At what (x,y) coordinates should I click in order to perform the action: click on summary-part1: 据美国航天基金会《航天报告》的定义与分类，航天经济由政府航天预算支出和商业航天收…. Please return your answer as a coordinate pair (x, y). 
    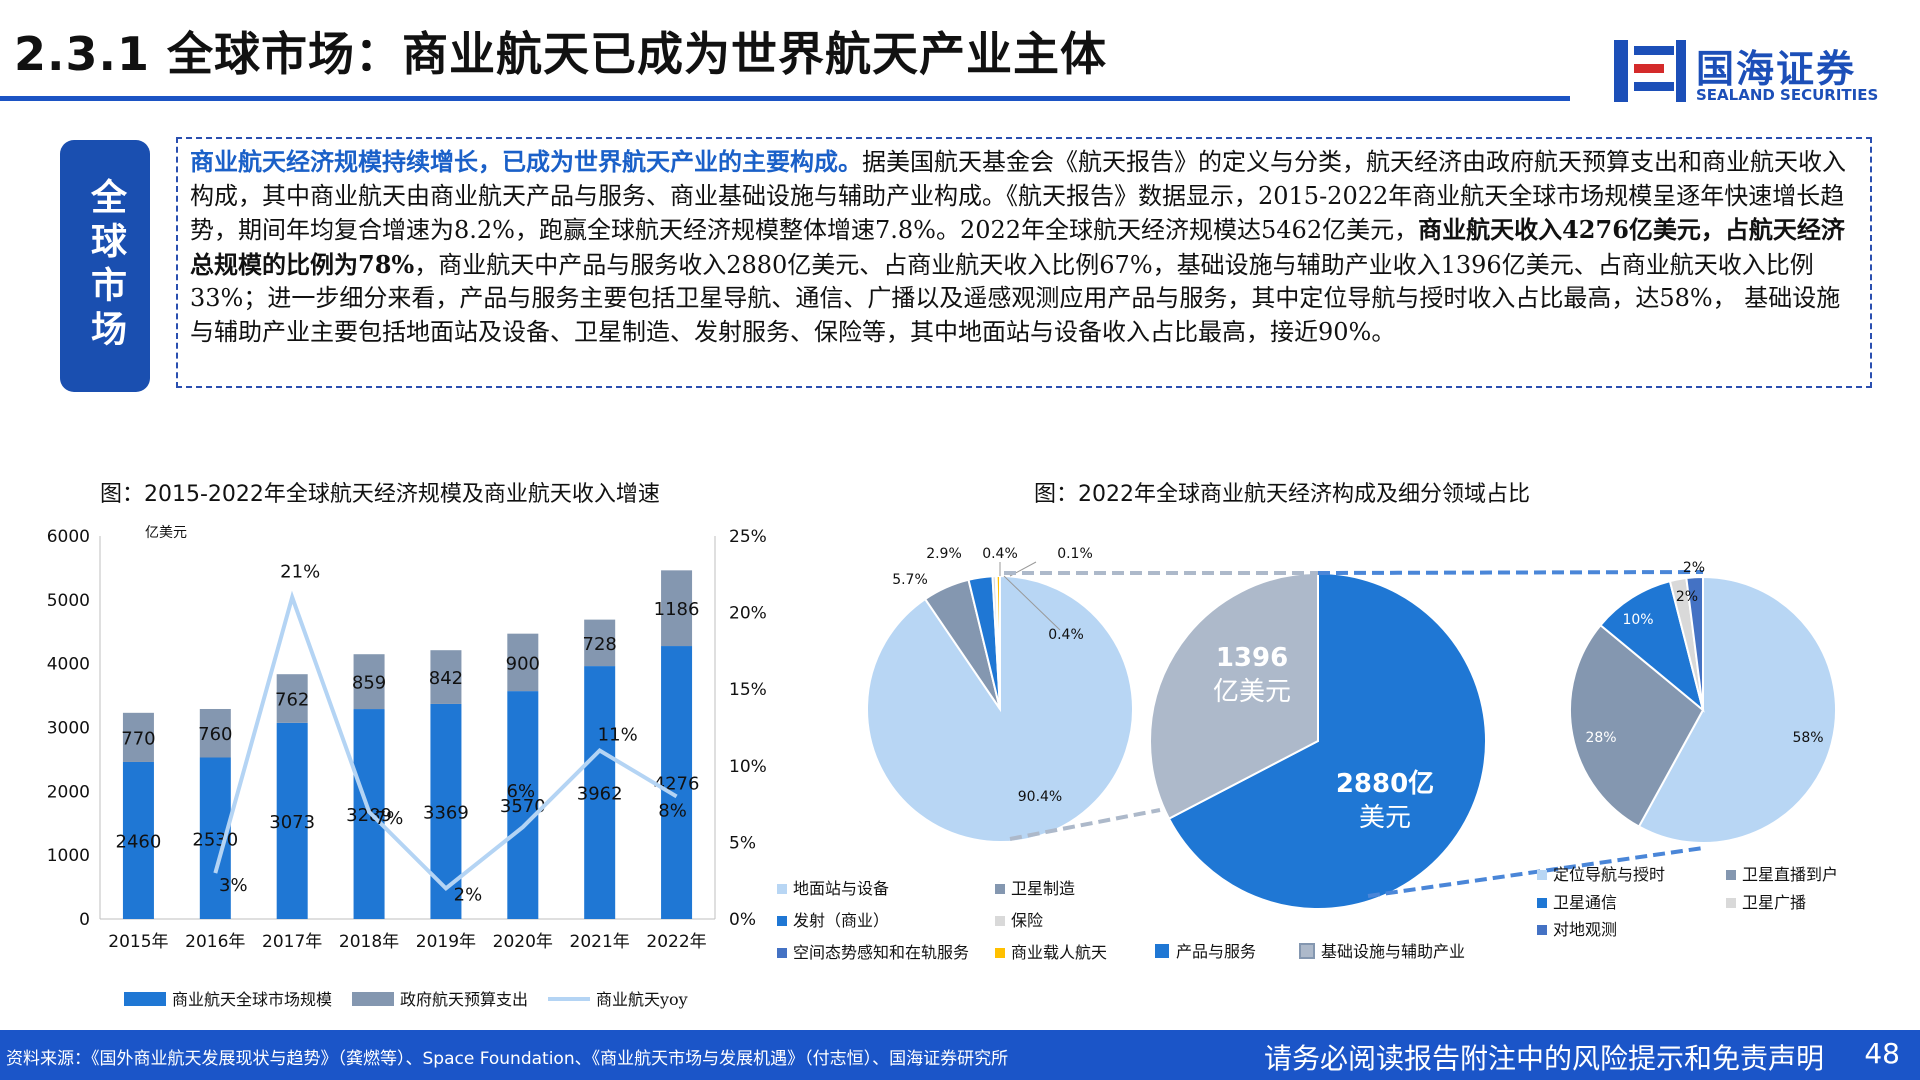
    Looking at the image, I should click on (1018, 196).